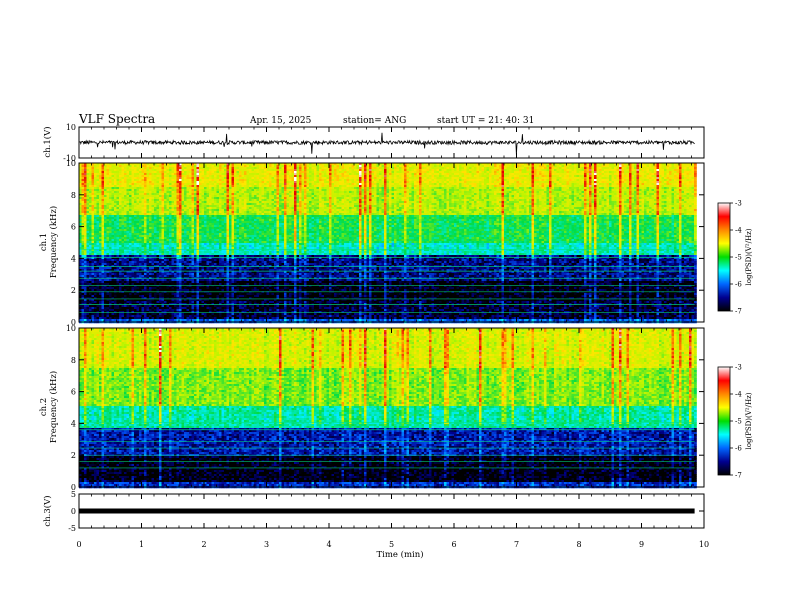  Describe the element at coordinates (73, 195) in the screenshot. I see `ch1-spec-tick-label: 8` at that location.